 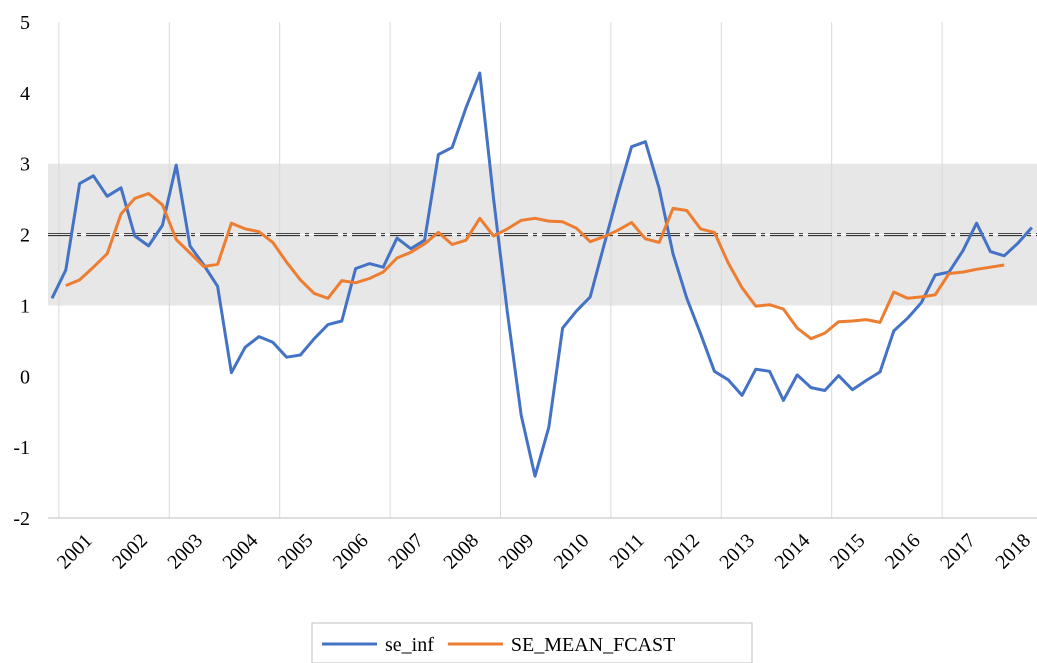 I want to click on y-tick-label: -2, so click(x=21, y=519).